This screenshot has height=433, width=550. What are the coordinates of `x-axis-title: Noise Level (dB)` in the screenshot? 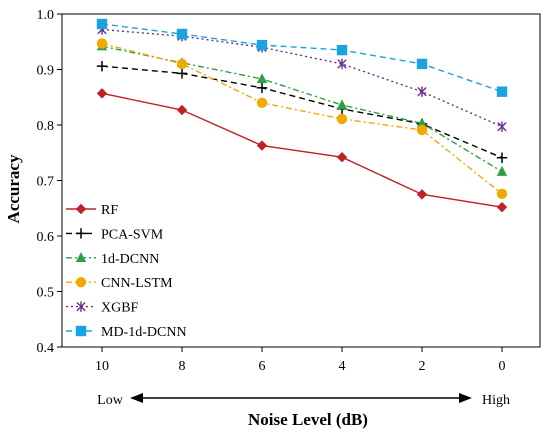 It's located at (308, 419).